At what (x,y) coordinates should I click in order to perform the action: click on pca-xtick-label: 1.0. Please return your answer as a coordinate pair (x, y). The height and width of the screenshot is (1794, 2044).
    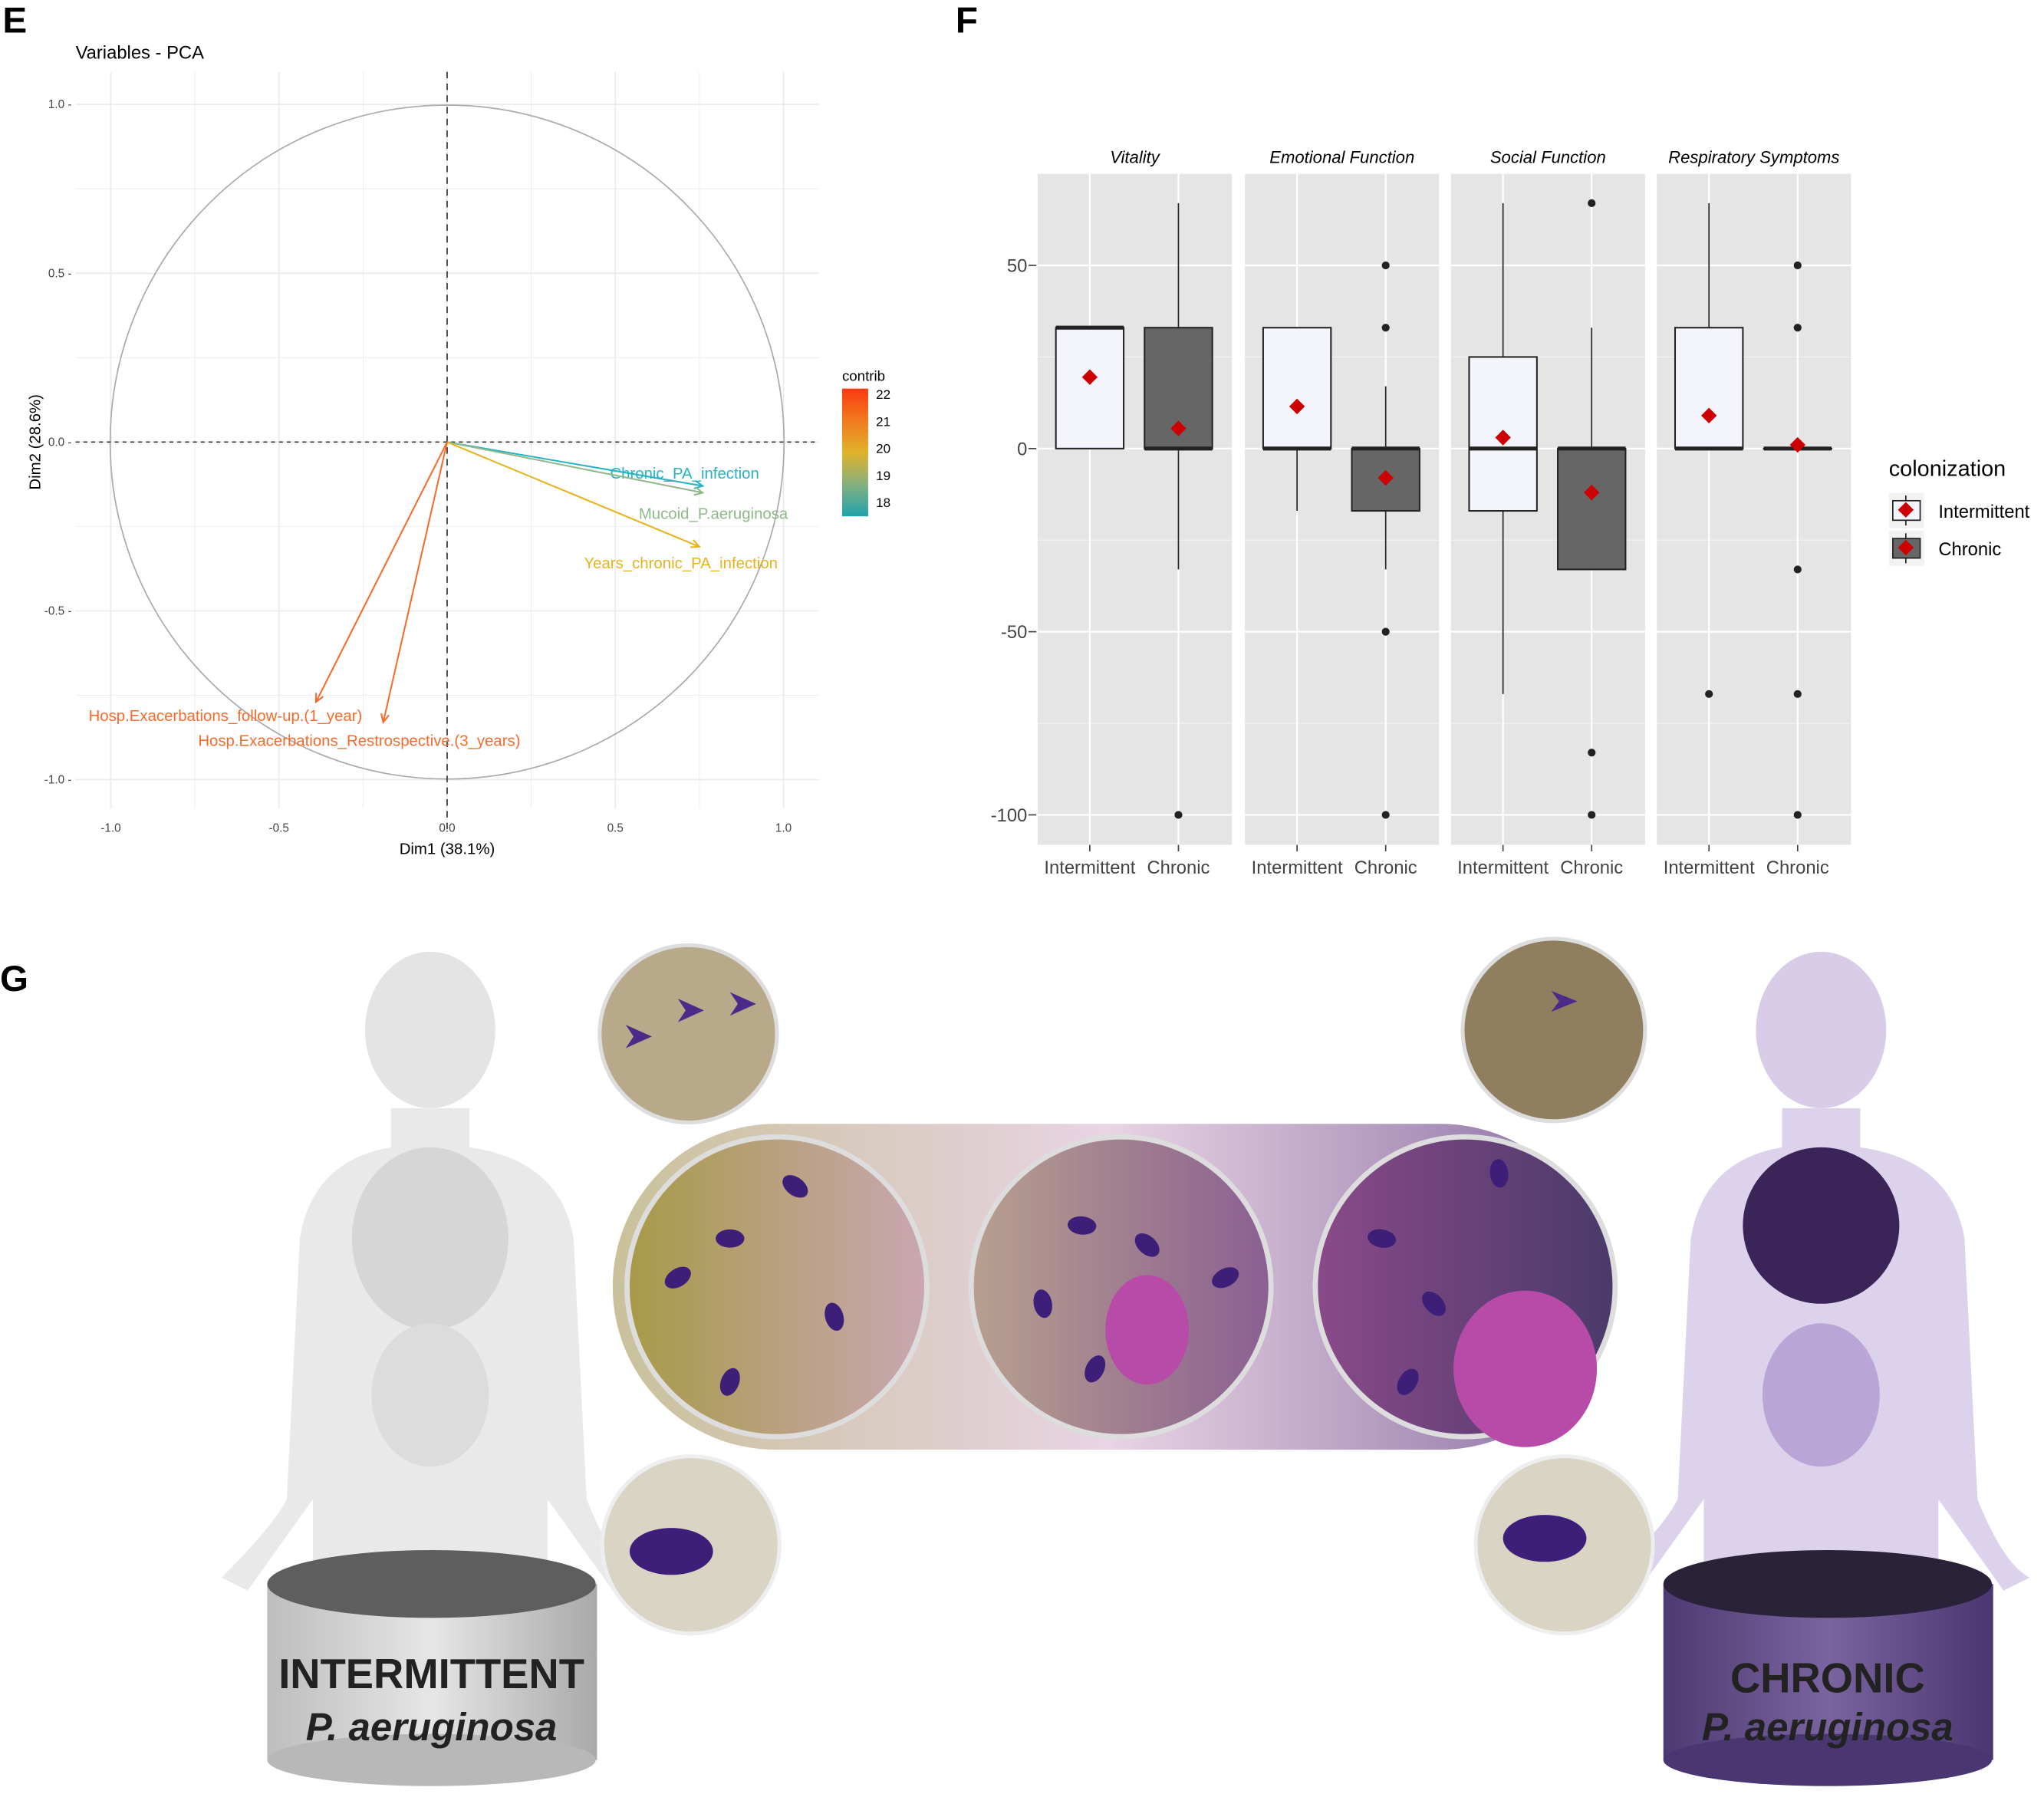
    Looking at the image, I should click on (783, 828).